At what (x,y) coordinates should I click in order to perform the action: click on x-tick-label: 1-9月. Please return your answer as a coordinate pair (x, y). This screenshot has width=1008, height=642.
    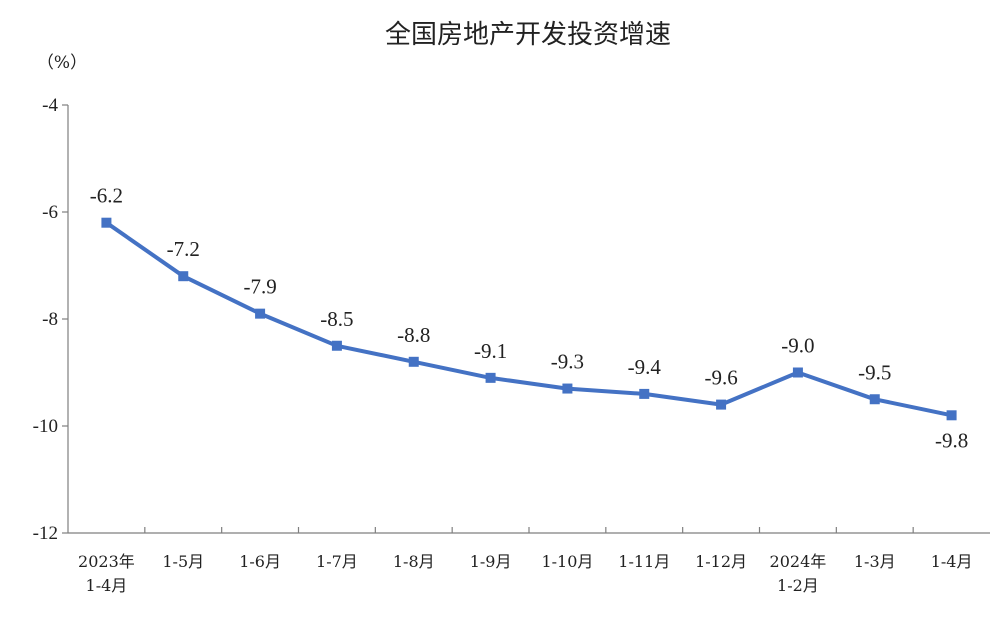
    Looking at the image, I should click on (491, 561).